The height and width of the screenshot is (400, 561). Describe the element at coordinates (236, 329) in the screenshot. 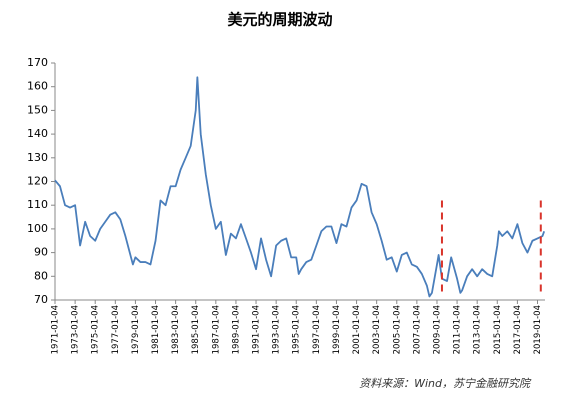

I see `x-tick-label: 1989-01-04` at that location.